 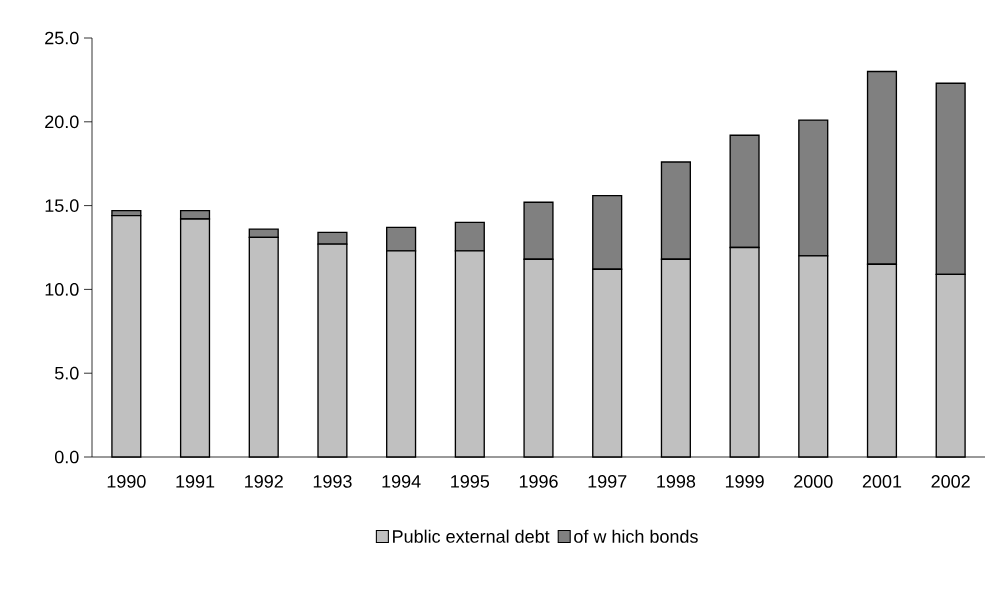 I want to click on x-tick-label: 2000, so click(x=813, y=481).